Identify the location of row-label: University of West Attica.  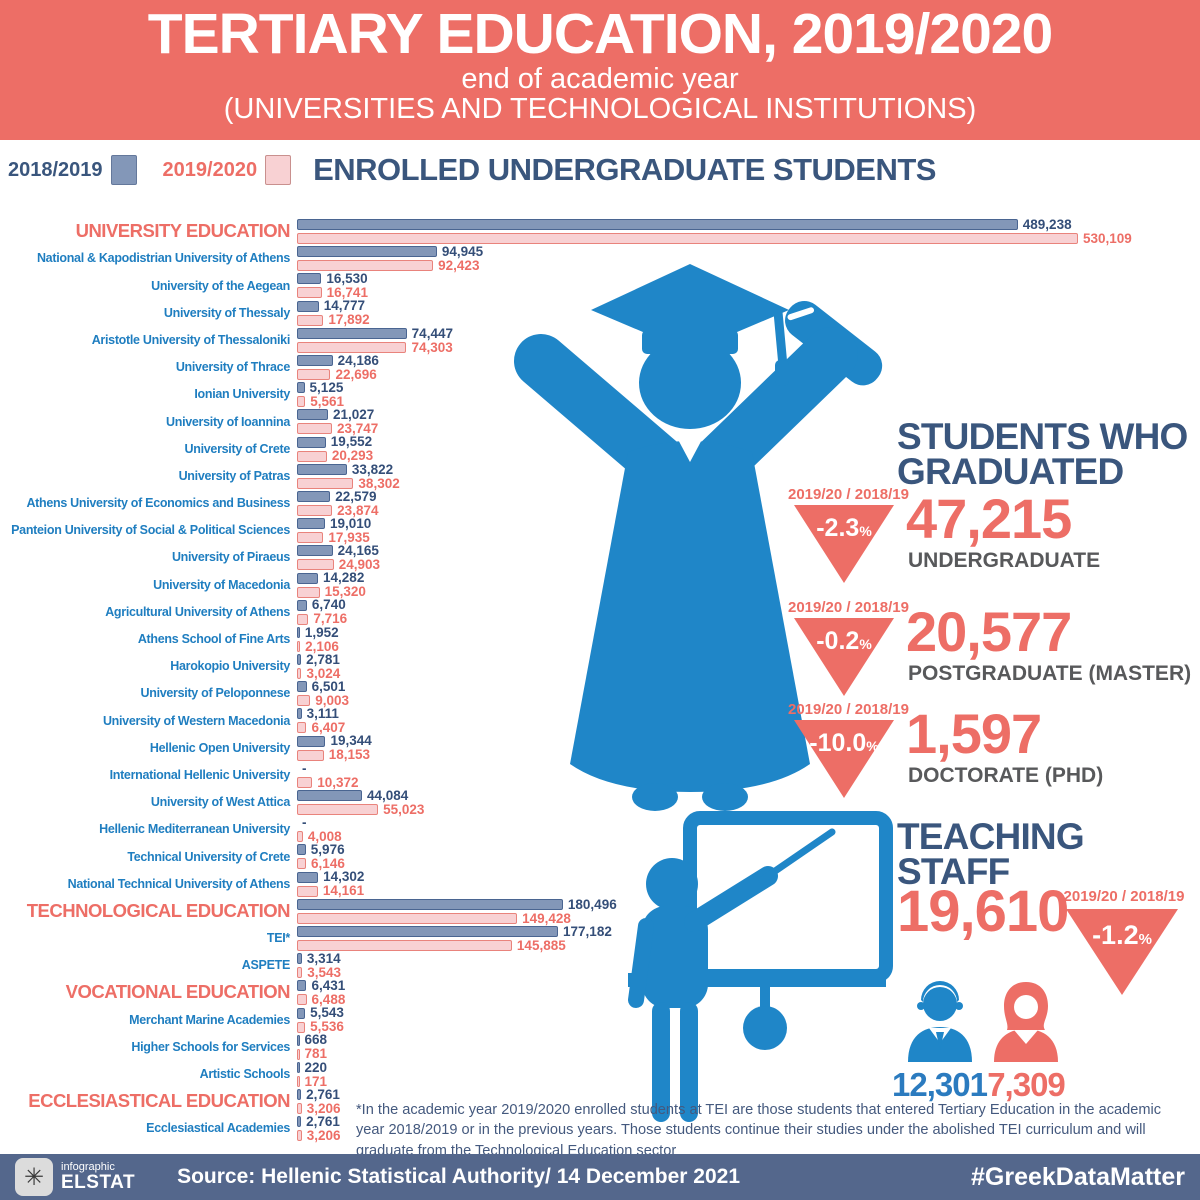
(220, 802).